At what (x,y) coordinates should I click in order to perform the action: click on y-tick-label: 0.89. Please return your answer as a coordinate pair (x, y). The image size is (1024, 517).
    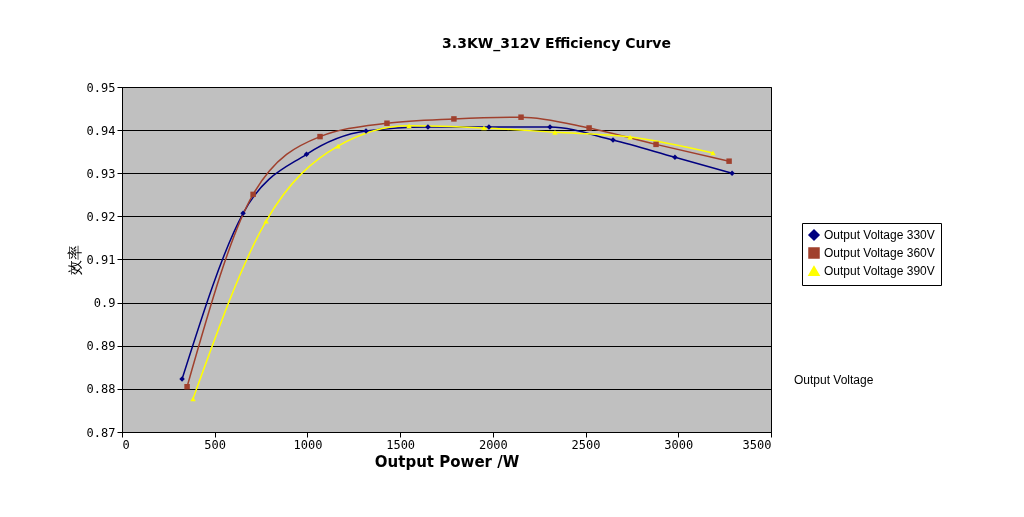
    Looking at the image, I should click on (101, 346).